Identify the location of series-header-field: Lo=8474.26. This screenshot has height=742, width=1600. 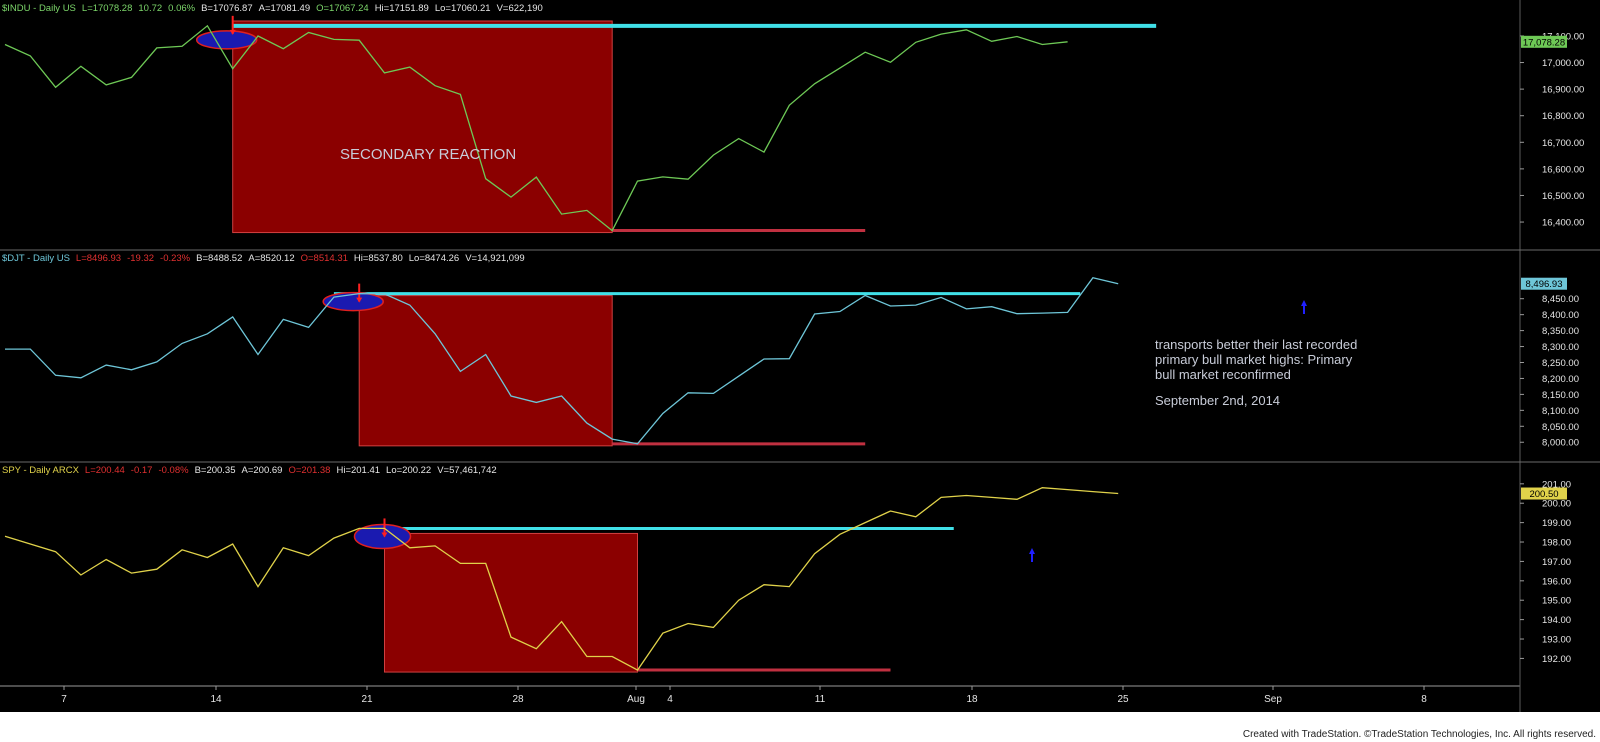
(434, 258).